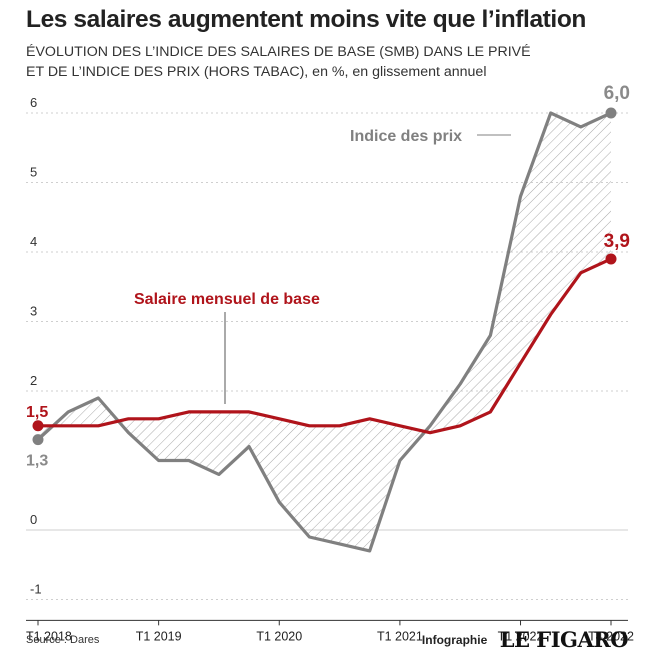 The width and height of the screenshot is (666, 664). What do you see at coordinates (37, 412) in the screenshot?
I see `salaire-start-label: 1,5` at bounding box center [37, 412].